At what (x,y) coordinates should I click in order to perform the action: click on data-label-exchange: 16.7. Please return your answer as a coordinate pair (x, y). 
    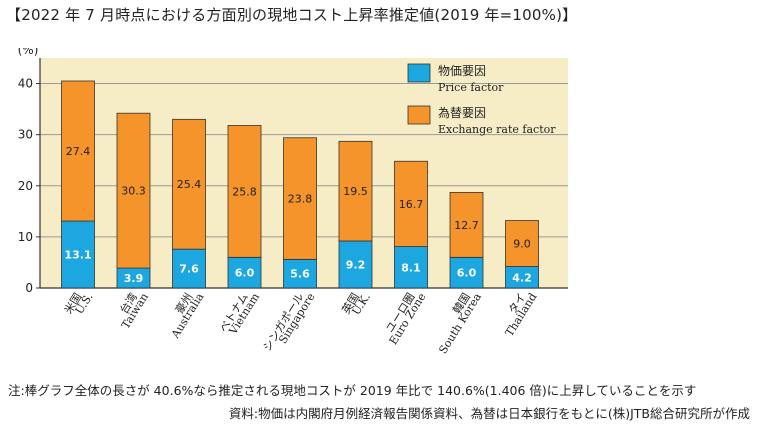
    Looking at the image, I should click on (411, 204).